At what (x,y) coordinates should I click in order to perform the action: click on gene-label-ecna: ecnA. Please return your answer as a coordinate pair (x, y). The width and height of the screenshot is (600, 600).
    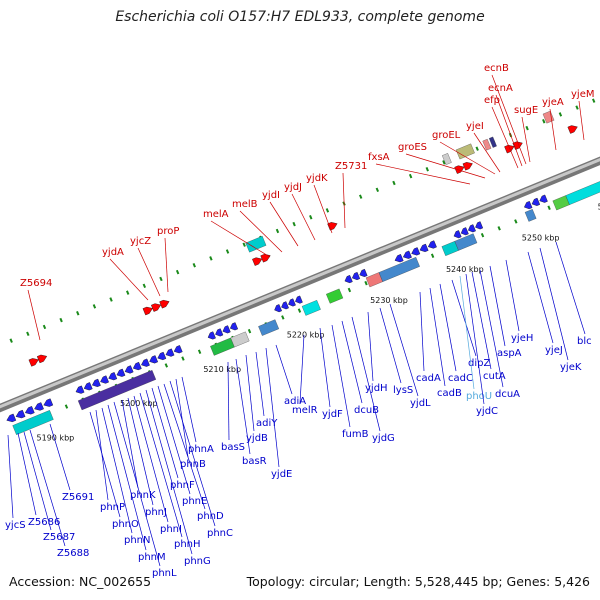
    Looking at the image, I should click on (500, 88).